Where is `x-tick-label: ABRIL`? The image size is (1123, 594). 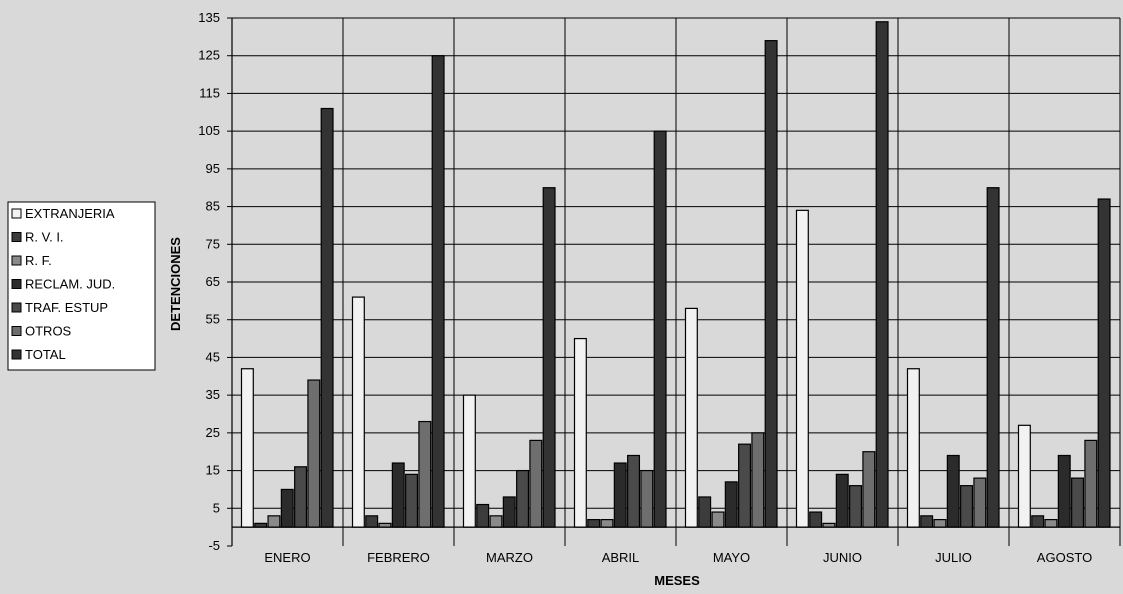
x-tick-label: ABRIL is located at coordinates (621, 557).